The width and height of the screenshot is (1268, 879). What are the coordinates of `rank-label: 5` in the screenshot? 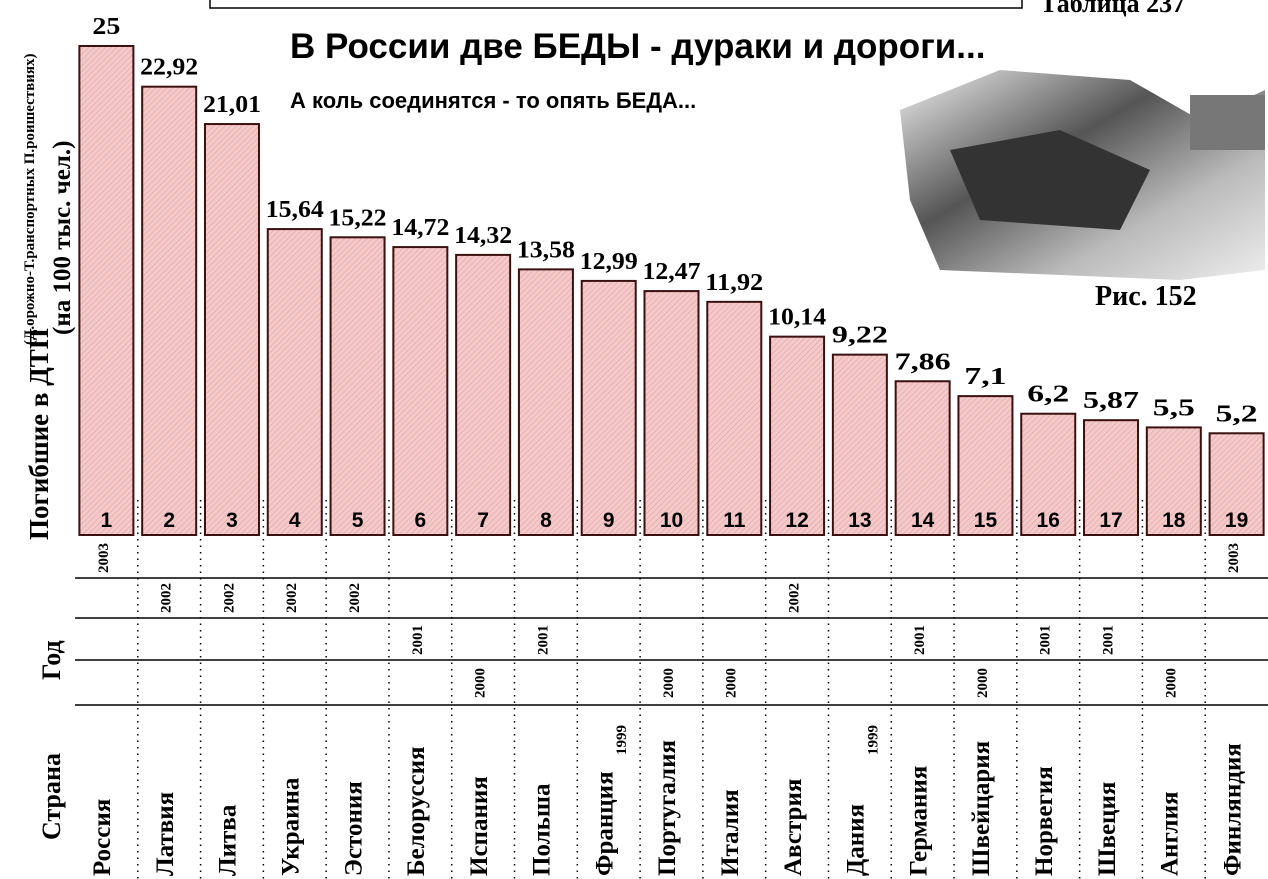 It's located at (358, 520).